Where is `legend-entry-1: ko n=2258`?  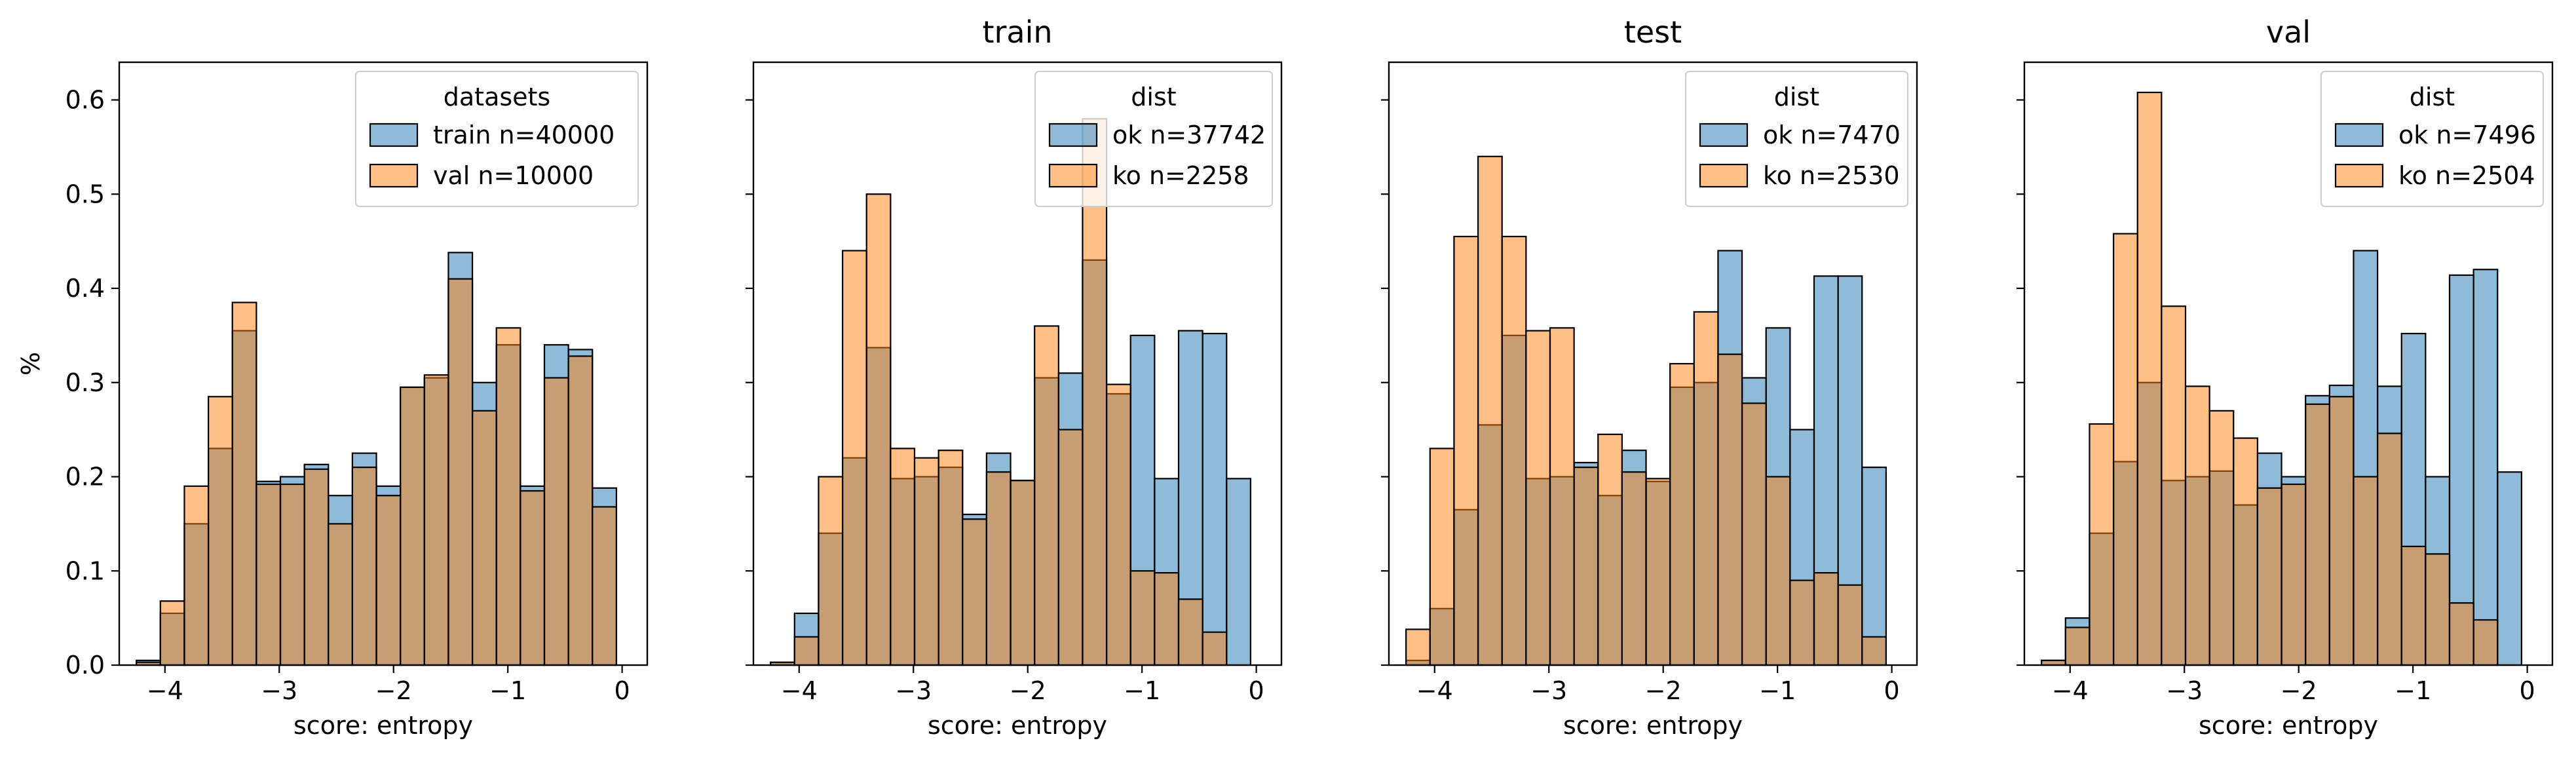
legend-entry-1: ko n=2258 is located at coordinates (1180, 175).